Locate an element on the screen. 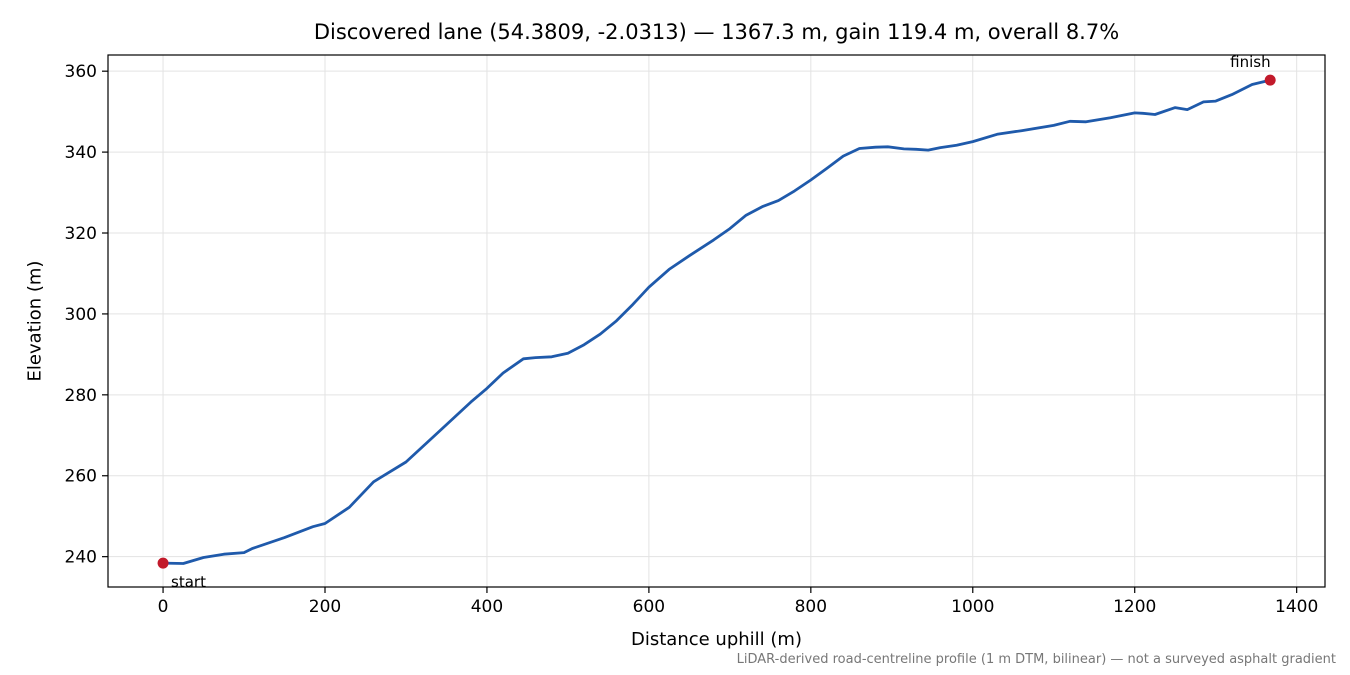 The height and width of the screenshot is (675, 1350). x-tick-label: 800 is located at coordinates (811, 607).